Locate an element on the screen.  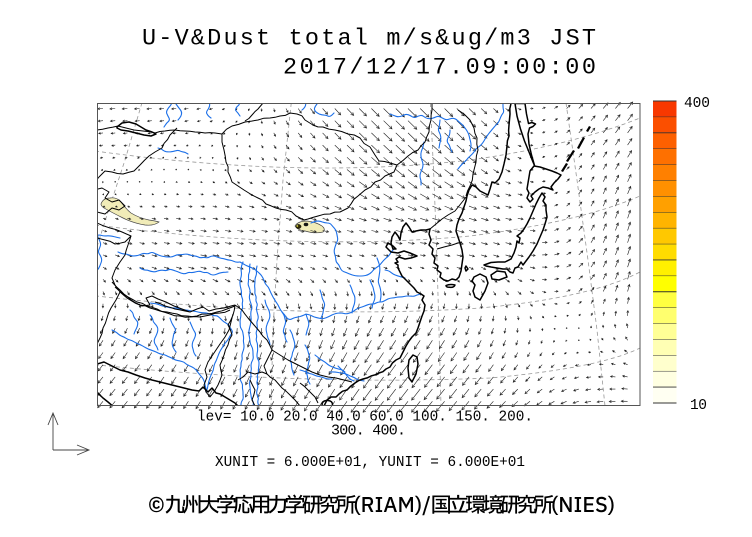
svg-text: 10 is located at coordinates (698, 406).